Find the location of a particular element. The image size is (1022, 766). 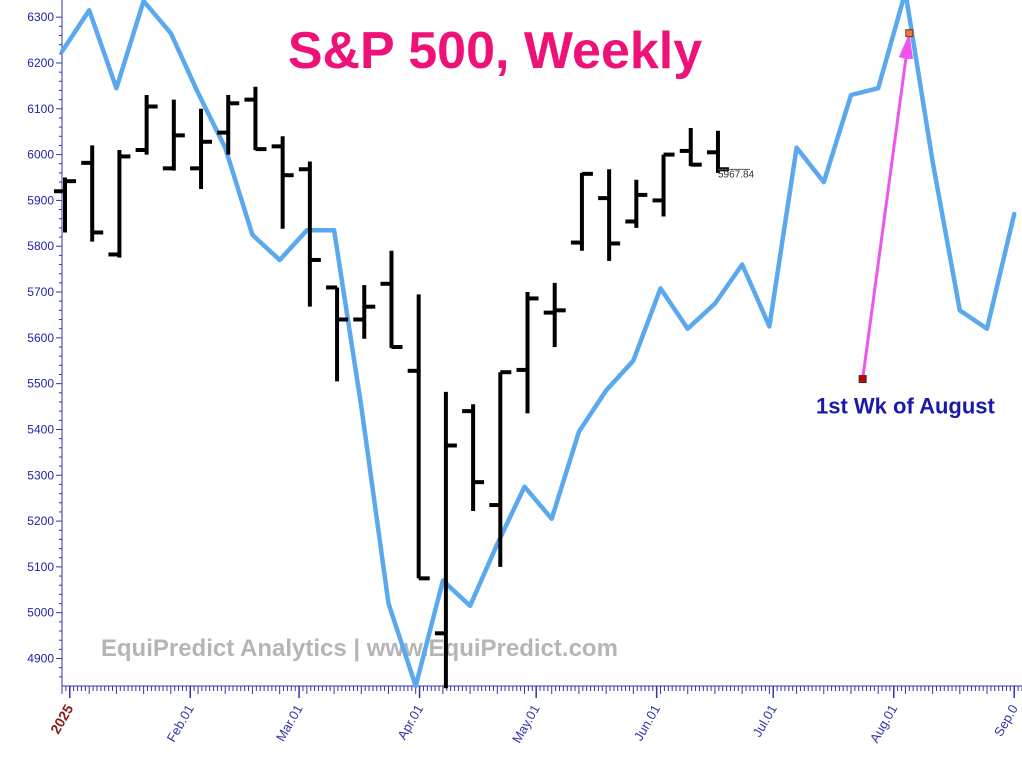

y-tick-label: 6000 is located at coordinates (40, 155).